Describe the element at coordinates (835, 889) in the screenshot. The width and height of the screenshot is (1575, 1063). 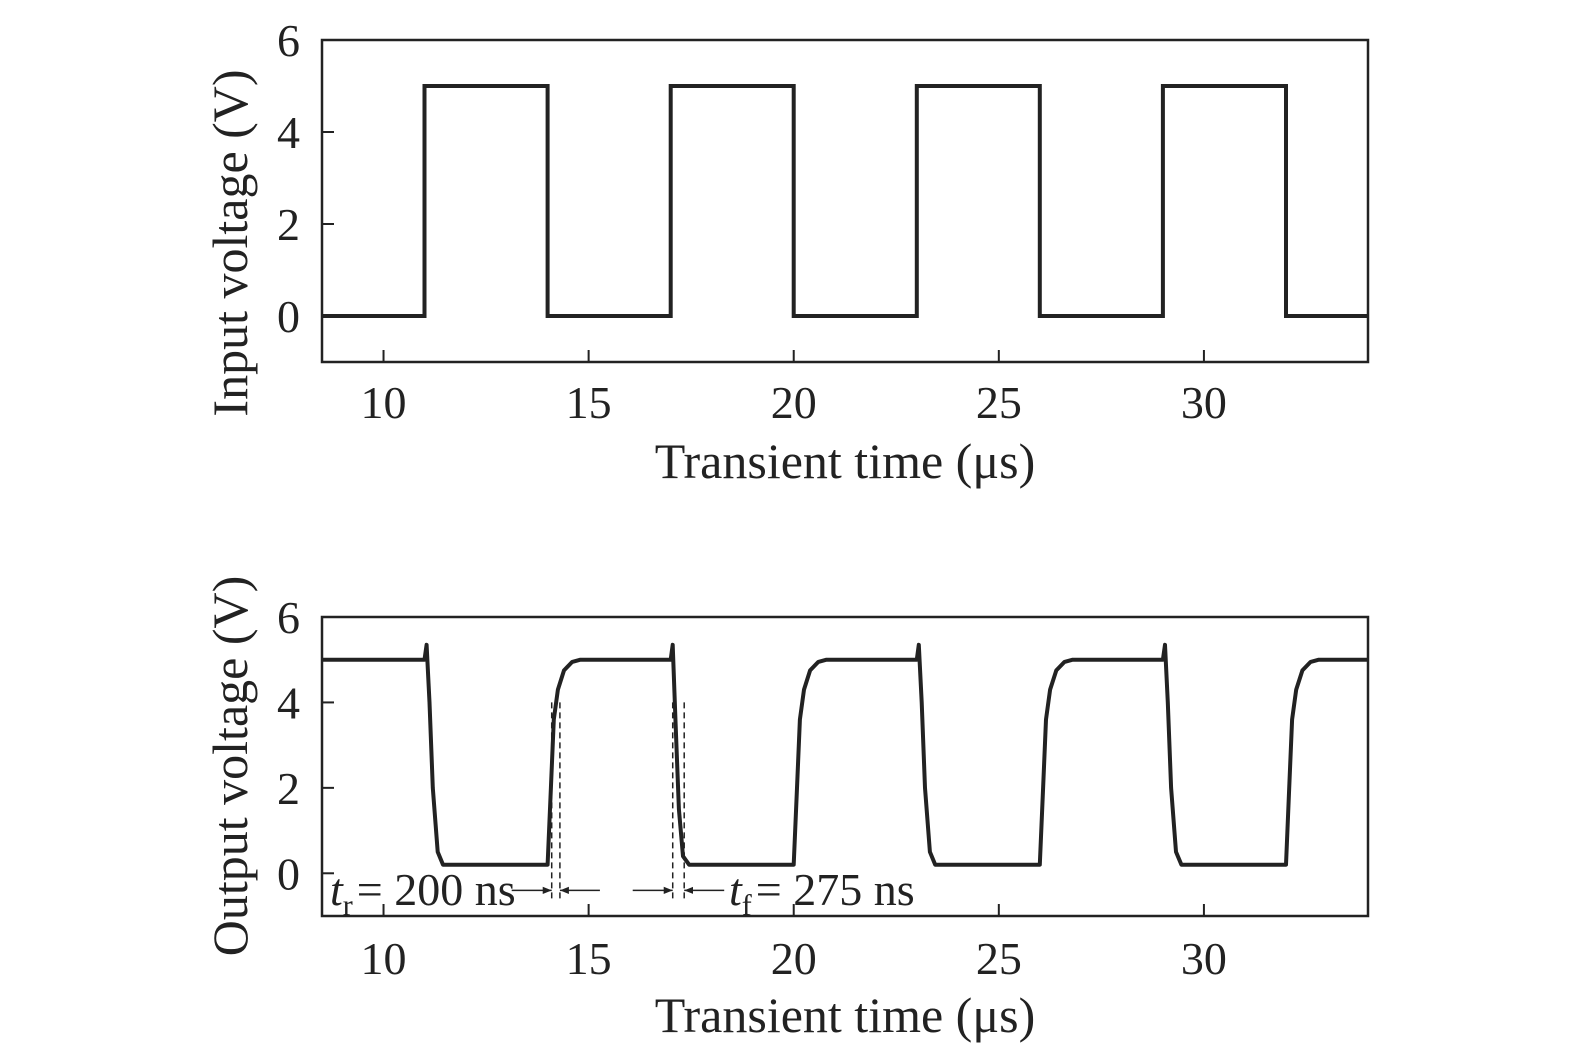
I see `fall-time-value: = 275 ns` at that location.